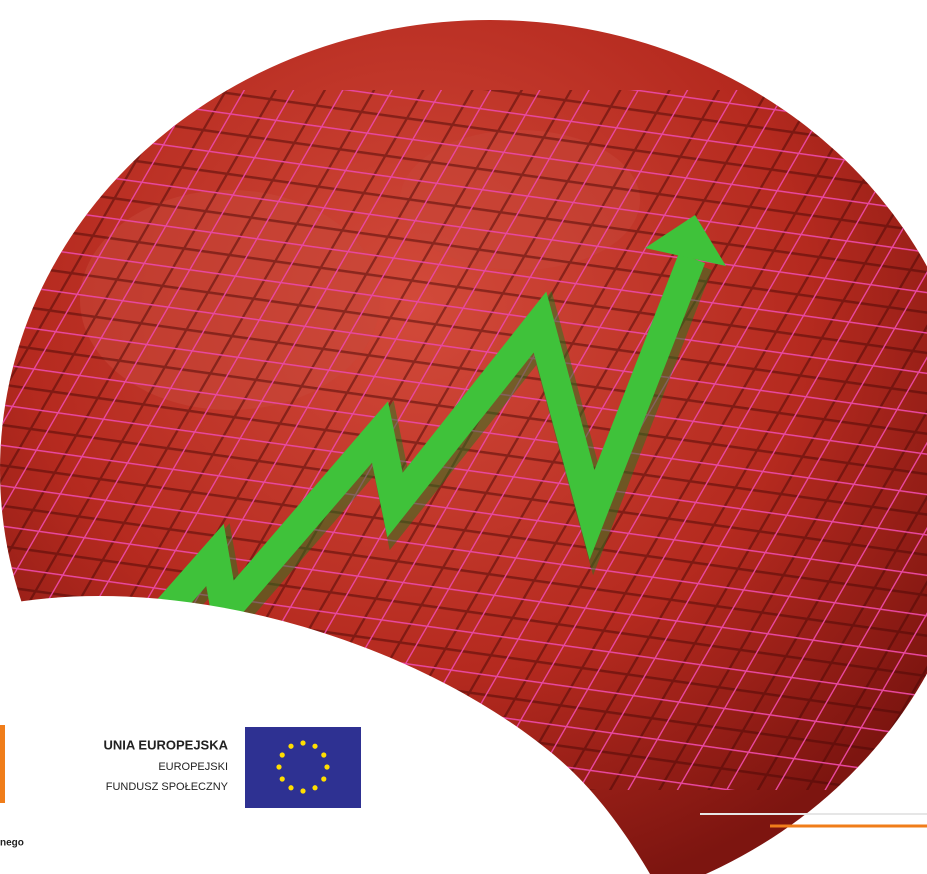  I want to click on eu-flag, so click(303, 767).